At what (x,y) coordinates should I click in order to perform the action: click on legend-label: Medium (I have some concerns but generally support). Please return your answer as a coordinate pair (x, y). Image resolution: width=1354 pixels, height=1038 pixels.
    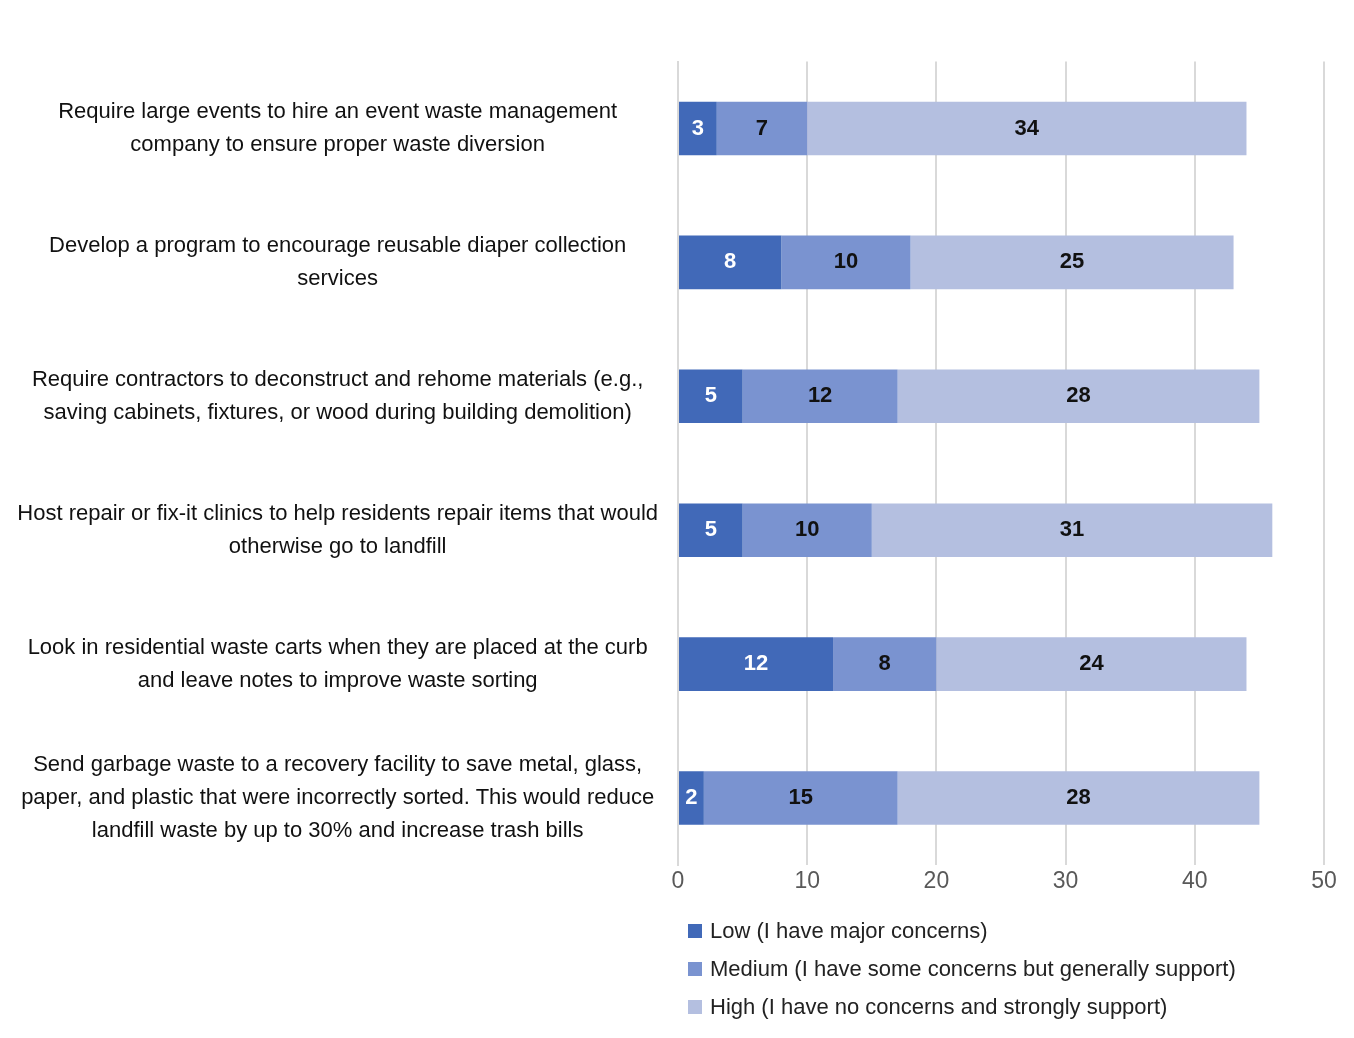
    Looking at the image, I should click on (973, 969).